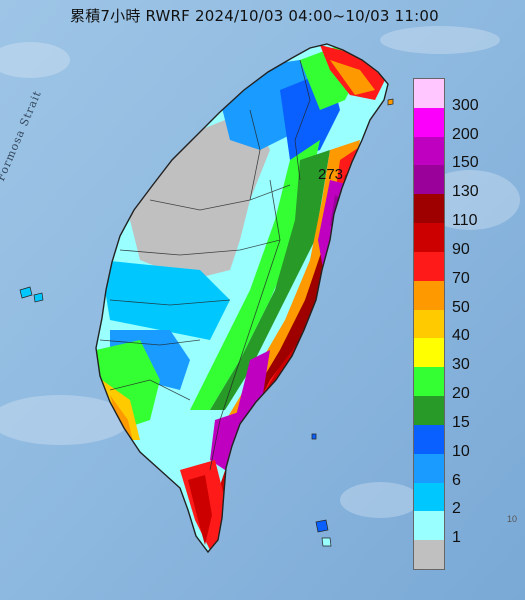  I want to click on legend-tick-label: 6, so click(456, 480).